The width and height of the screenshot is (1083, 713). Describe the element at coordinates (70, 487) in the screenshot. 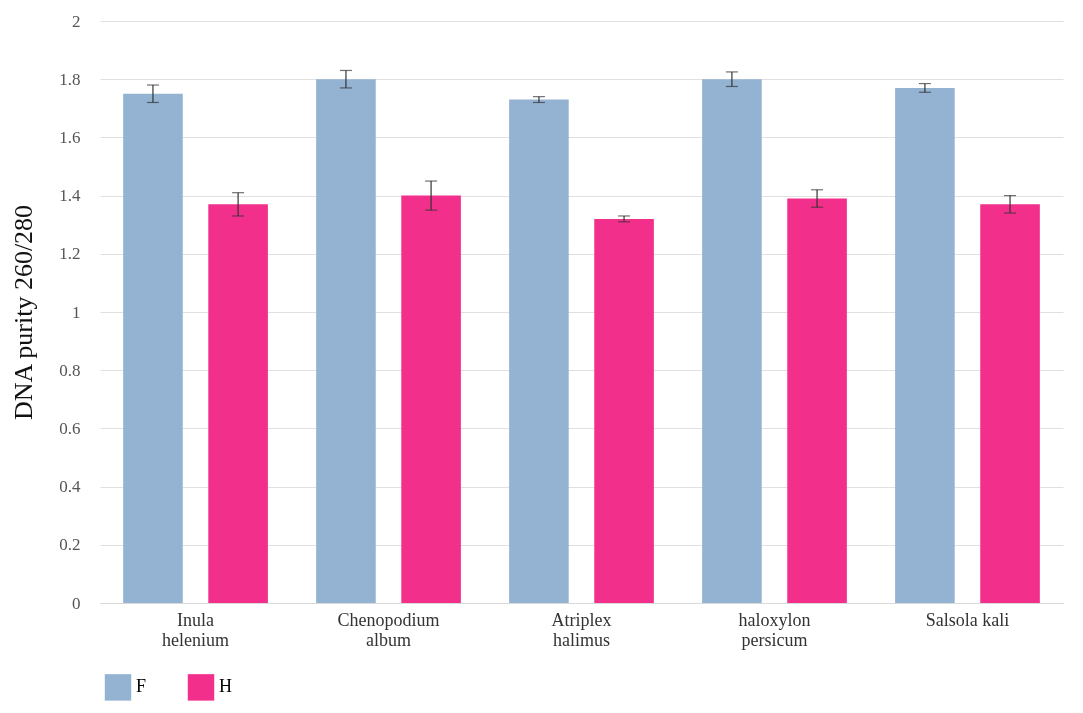

I see `y-tick-label: 0.4` at that location.